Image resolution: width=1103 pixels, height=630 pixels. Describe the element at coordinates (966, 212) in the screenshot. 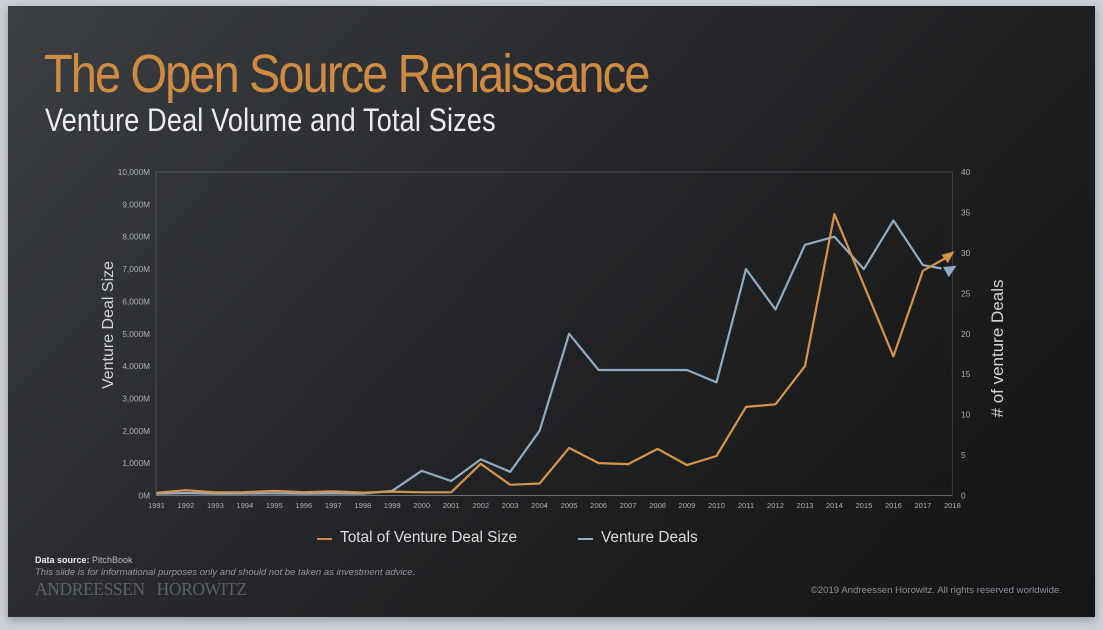

I see `svg-text: 35` at that location.